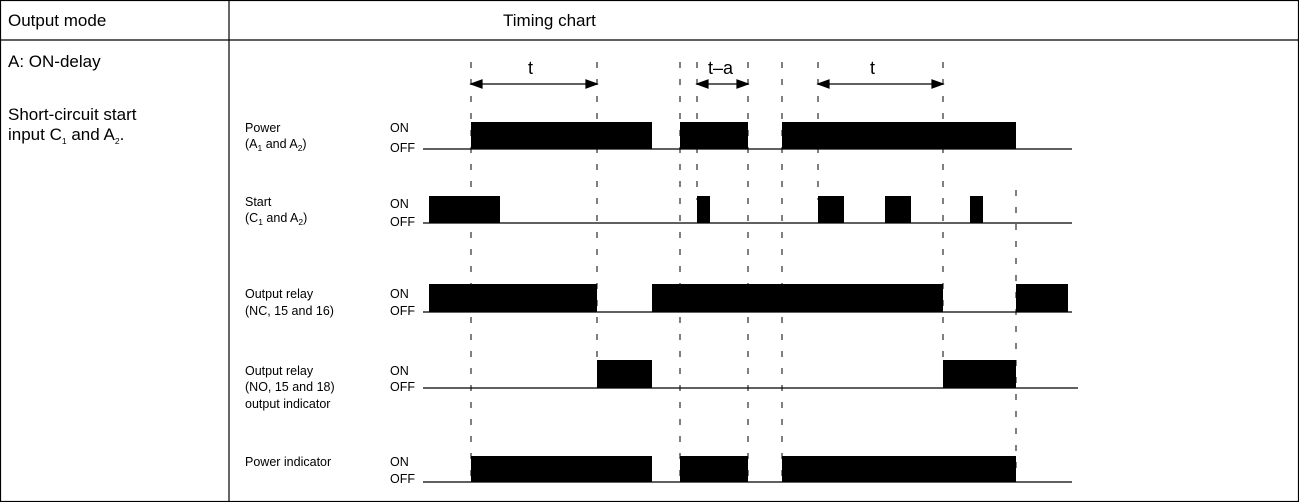 Image resolution: width=1299 pixels, height=502 pixels. What do you see at coordinates (289, 311) in the screenshot?
I see `signal-sublabel: (NC, 15 and 16)` at bounding box center [289, 311].